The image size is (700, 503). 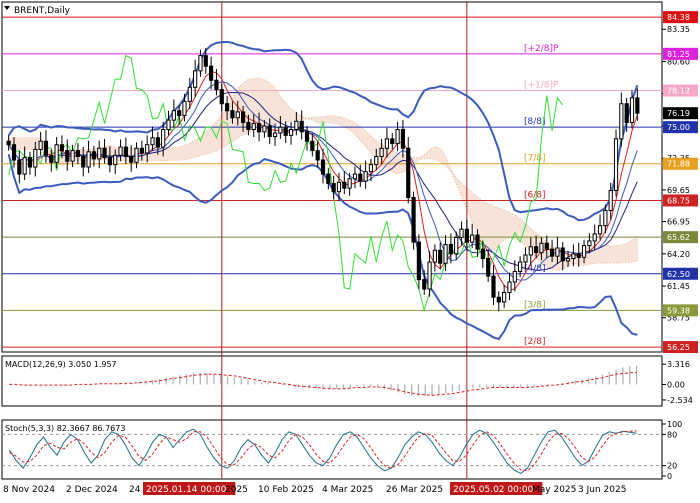 I want to click on symbol-dropdown-icon, so click(x=7, y=8).